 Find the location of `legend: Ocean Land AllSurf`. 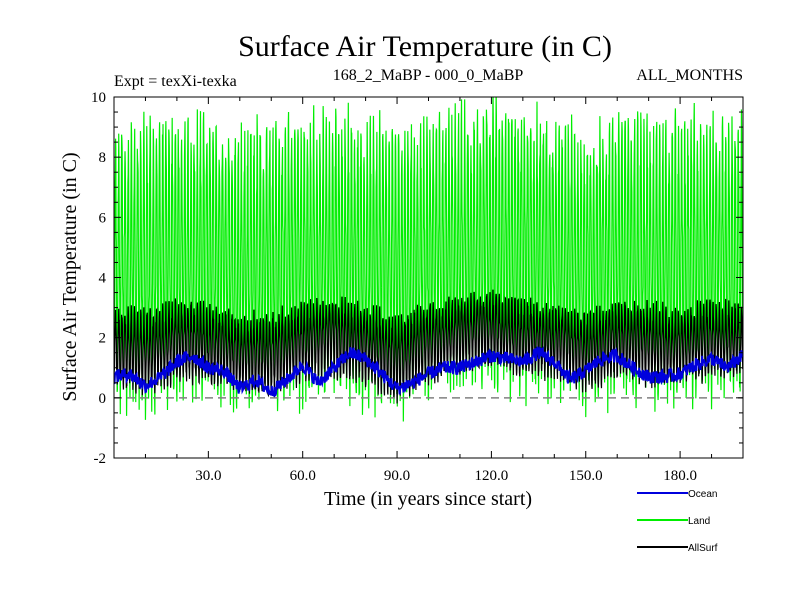

legend: Ocean Land AllSurf is located at coordinates (677, 521).